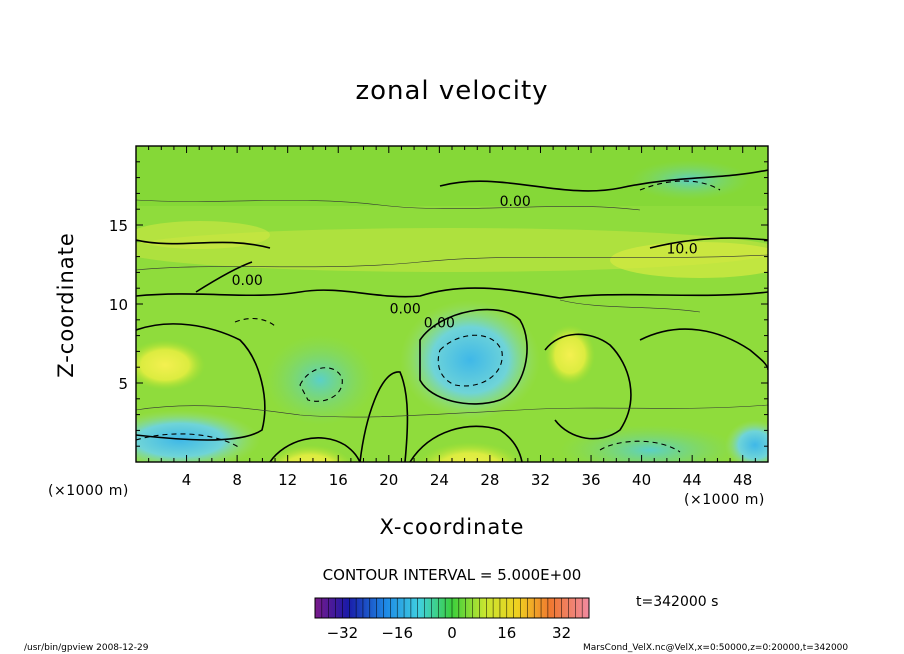 This screenshot has height=654, width=904. Describe the element at coordinates (452, 149) in the screenshot. I see `x-ticks-top` at that location.